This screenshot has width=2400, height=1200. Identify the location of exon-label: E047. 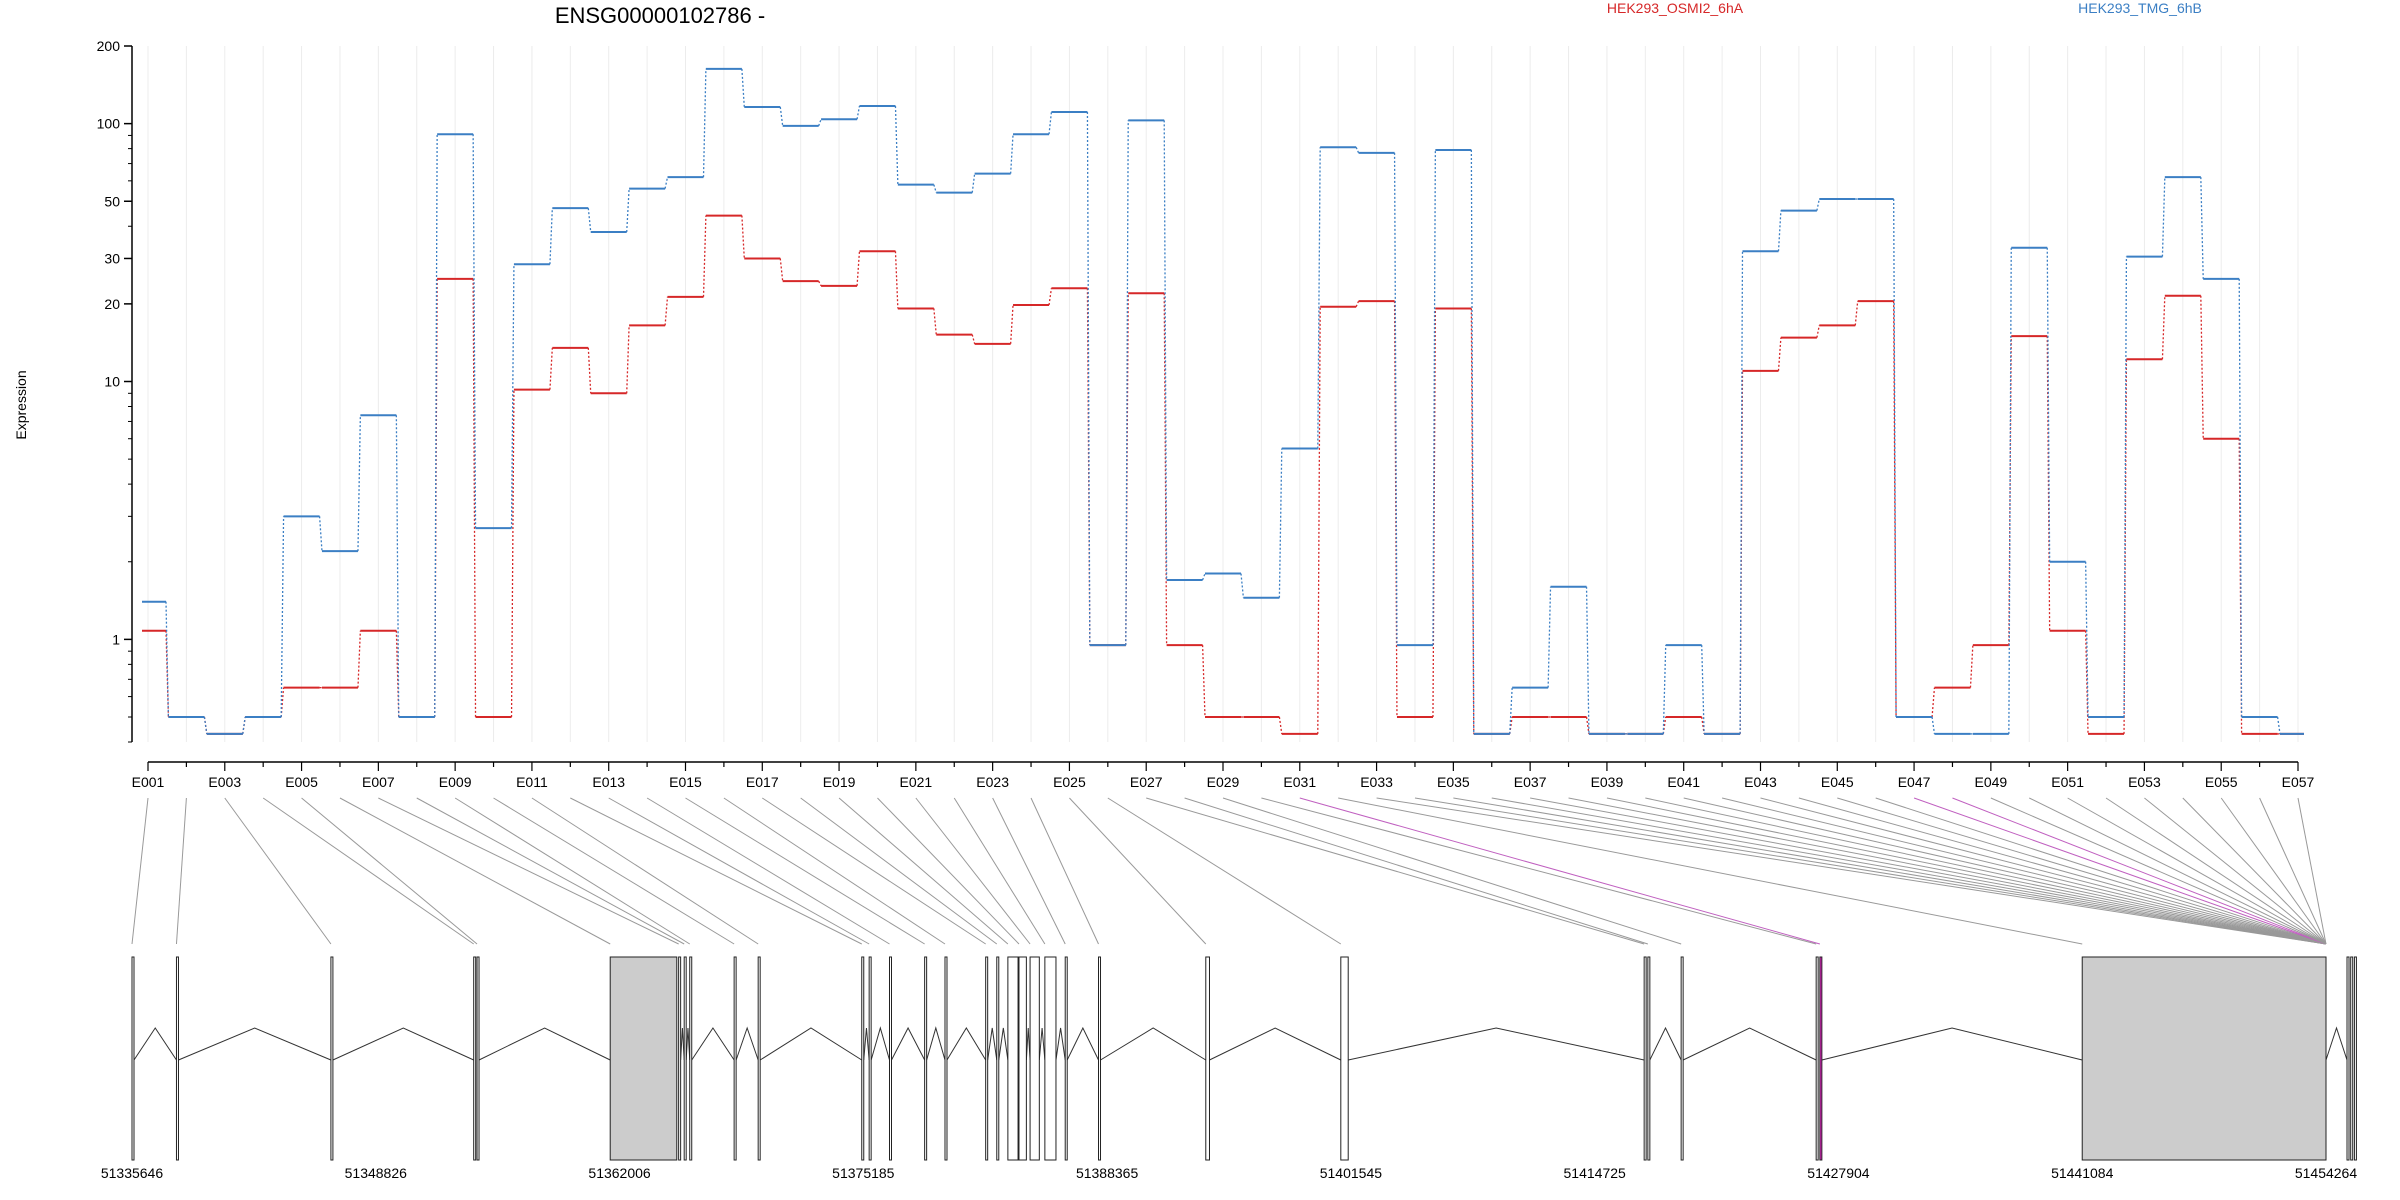
(1914, 782).